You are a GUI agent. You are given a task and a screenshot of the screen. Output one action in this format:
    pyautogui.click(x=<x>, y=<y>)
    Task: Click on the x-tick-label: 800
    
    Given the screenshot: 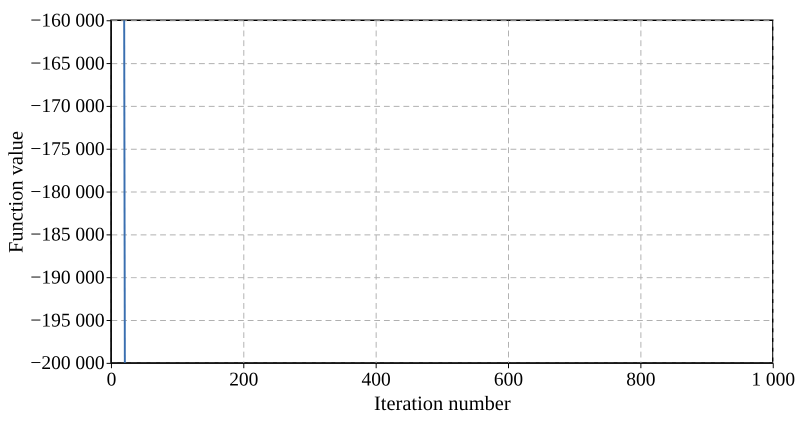 What is the action you would take?
    pyautogui.click(x=641, y=380)
    